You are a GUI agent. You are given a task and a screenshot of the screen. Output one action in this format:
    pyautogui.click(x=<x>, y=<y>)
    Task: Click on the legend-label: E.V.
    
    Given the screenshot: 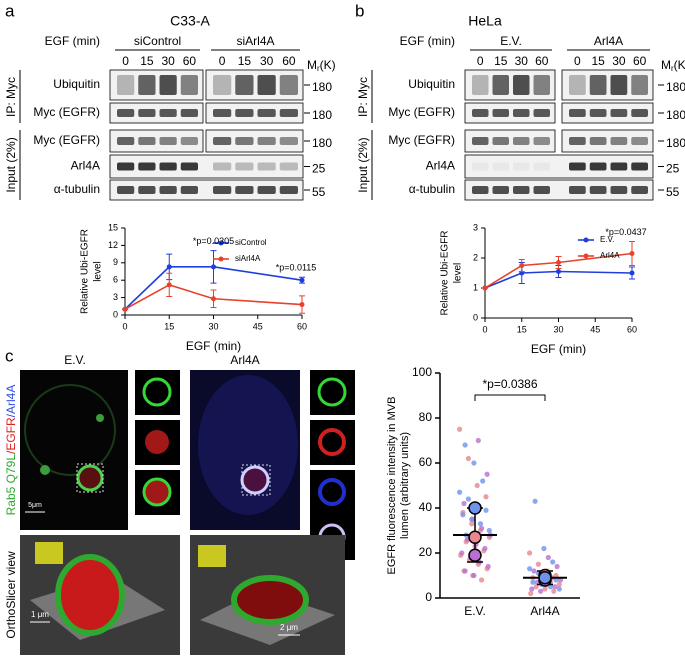 What is the action you would take?
    pyautogui.click(x=607, y=239)
    